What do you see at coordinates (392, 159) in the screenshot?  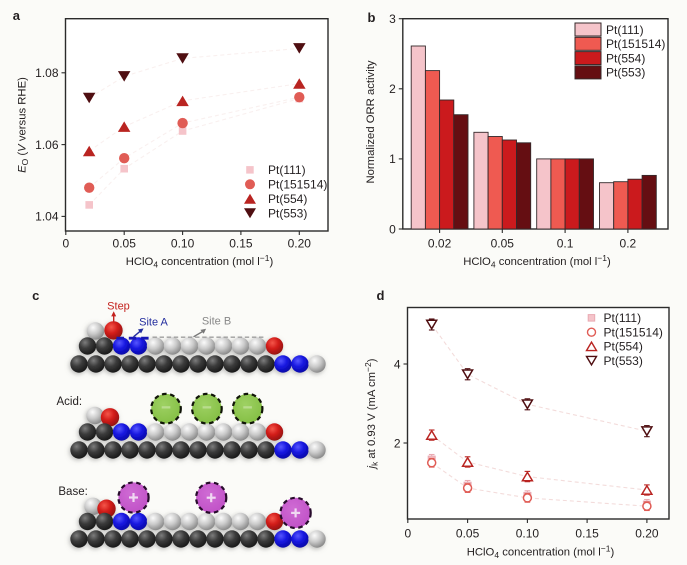 I see `svg-text: 1` at bounding box center [392, 159].